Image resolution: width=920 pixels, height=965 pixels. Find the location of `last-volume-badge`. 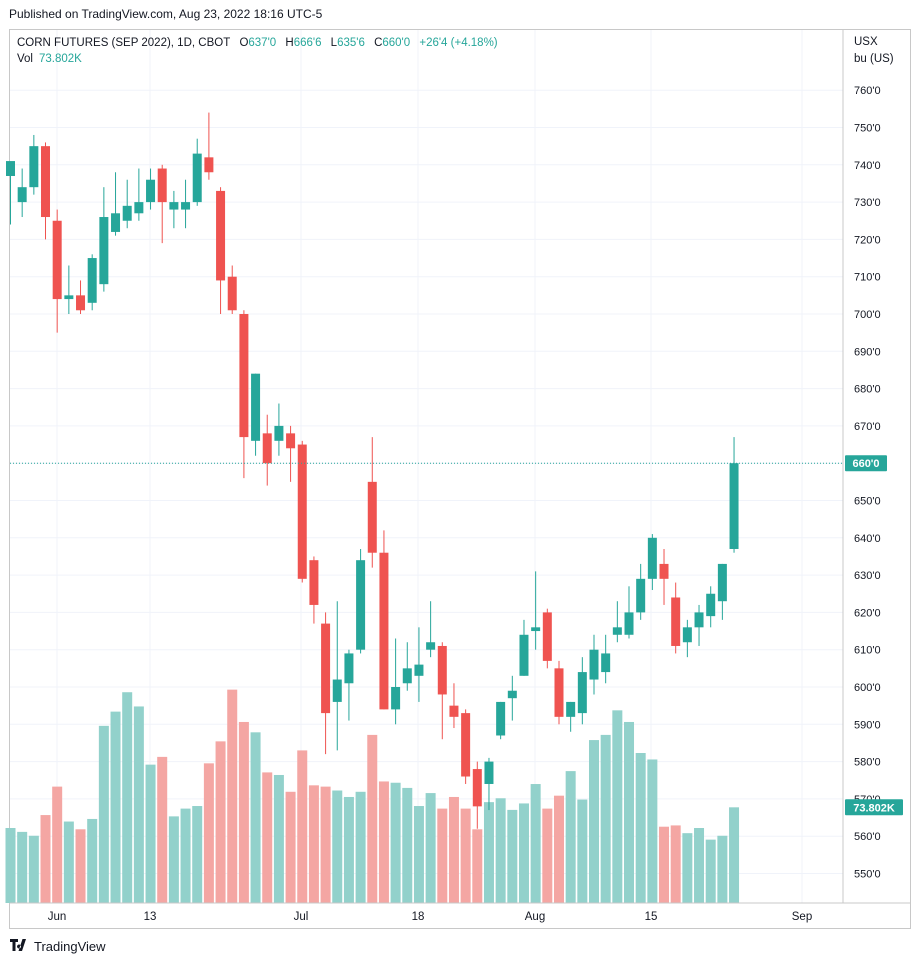

last-volume-badge is located at coordinates (874, 807).